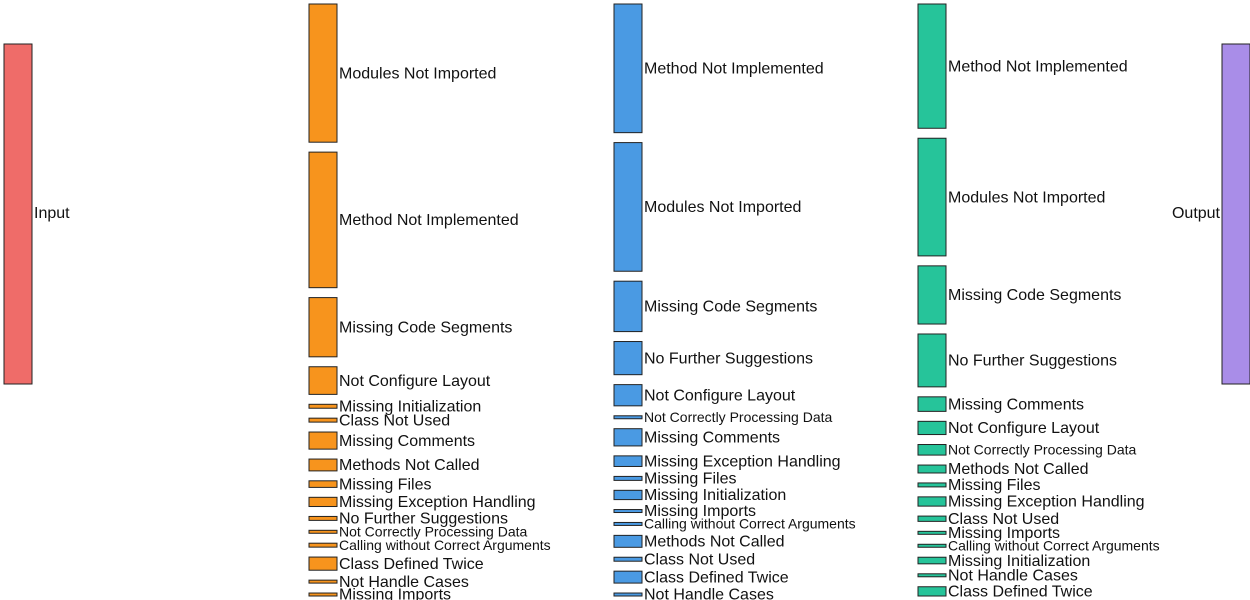 The width and height of the screenshot is (1250, 600). What do you see at coordinates (700, 511) in the screenshot?
I see `node-label-stage2: Missing Imports` at bounding box center [700, 511].